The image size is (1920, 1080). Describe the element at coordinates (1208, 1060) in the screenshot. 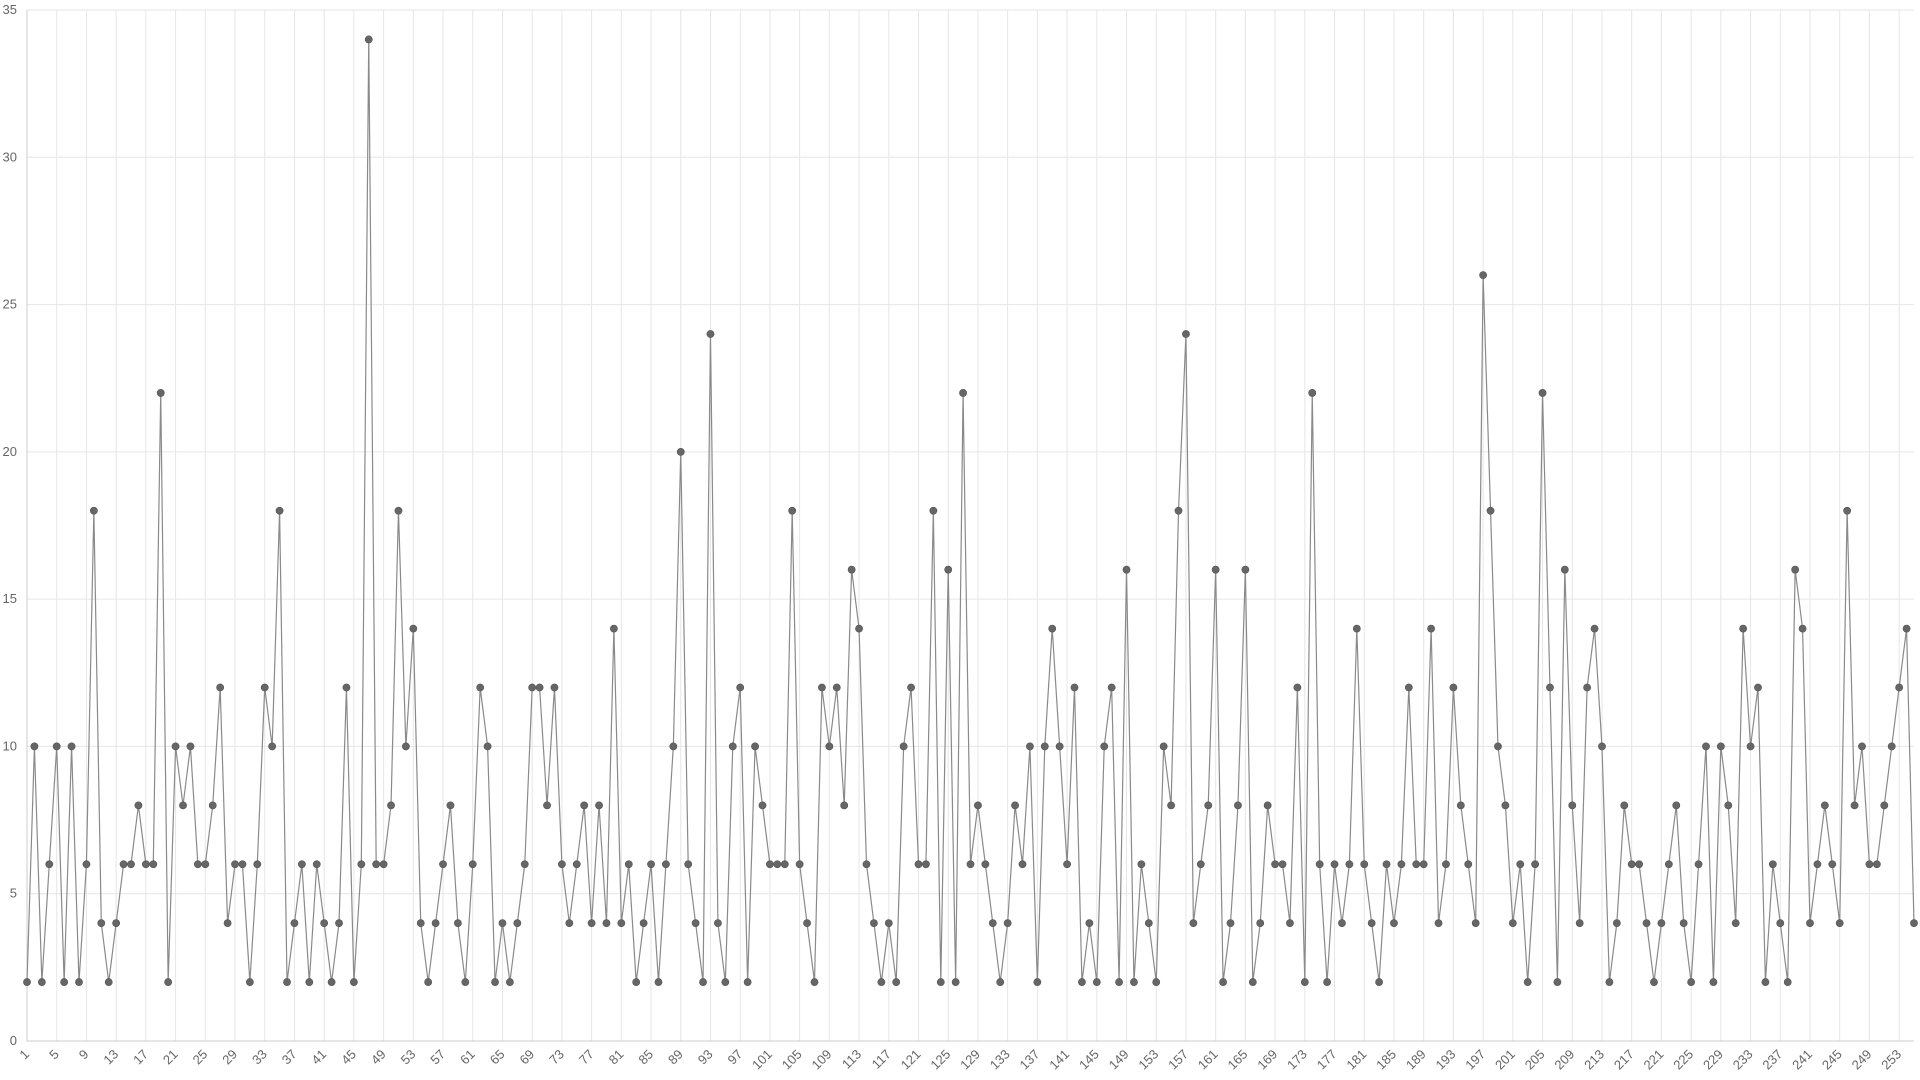

I see `x-tick-label: 161` at that location.